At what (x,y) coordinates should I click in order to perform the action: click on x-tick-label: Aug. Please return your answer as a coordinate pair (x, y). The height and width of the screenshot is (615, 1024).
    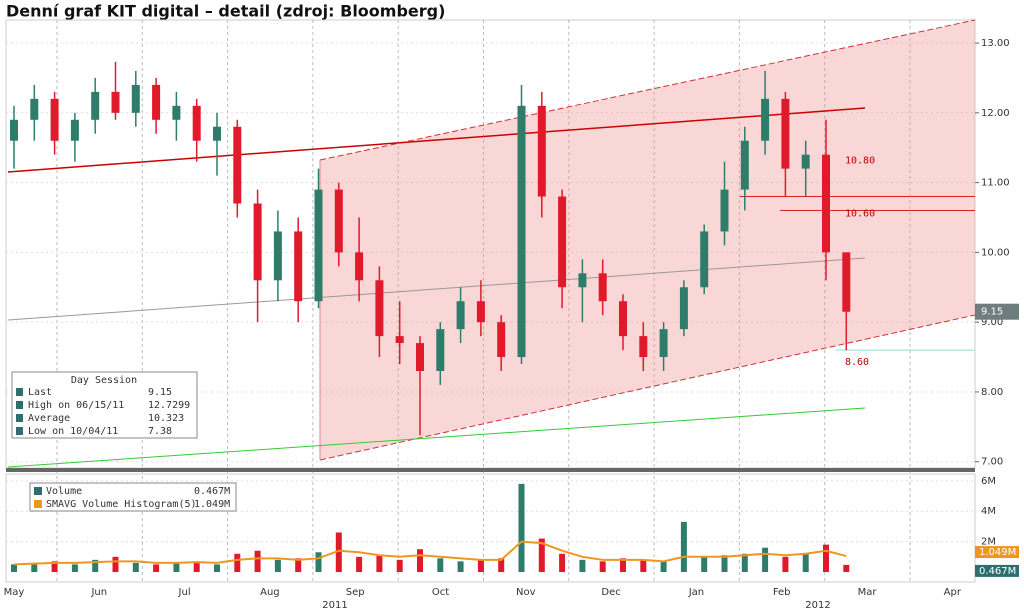
    Looking at the image, I should click on (270, 592).